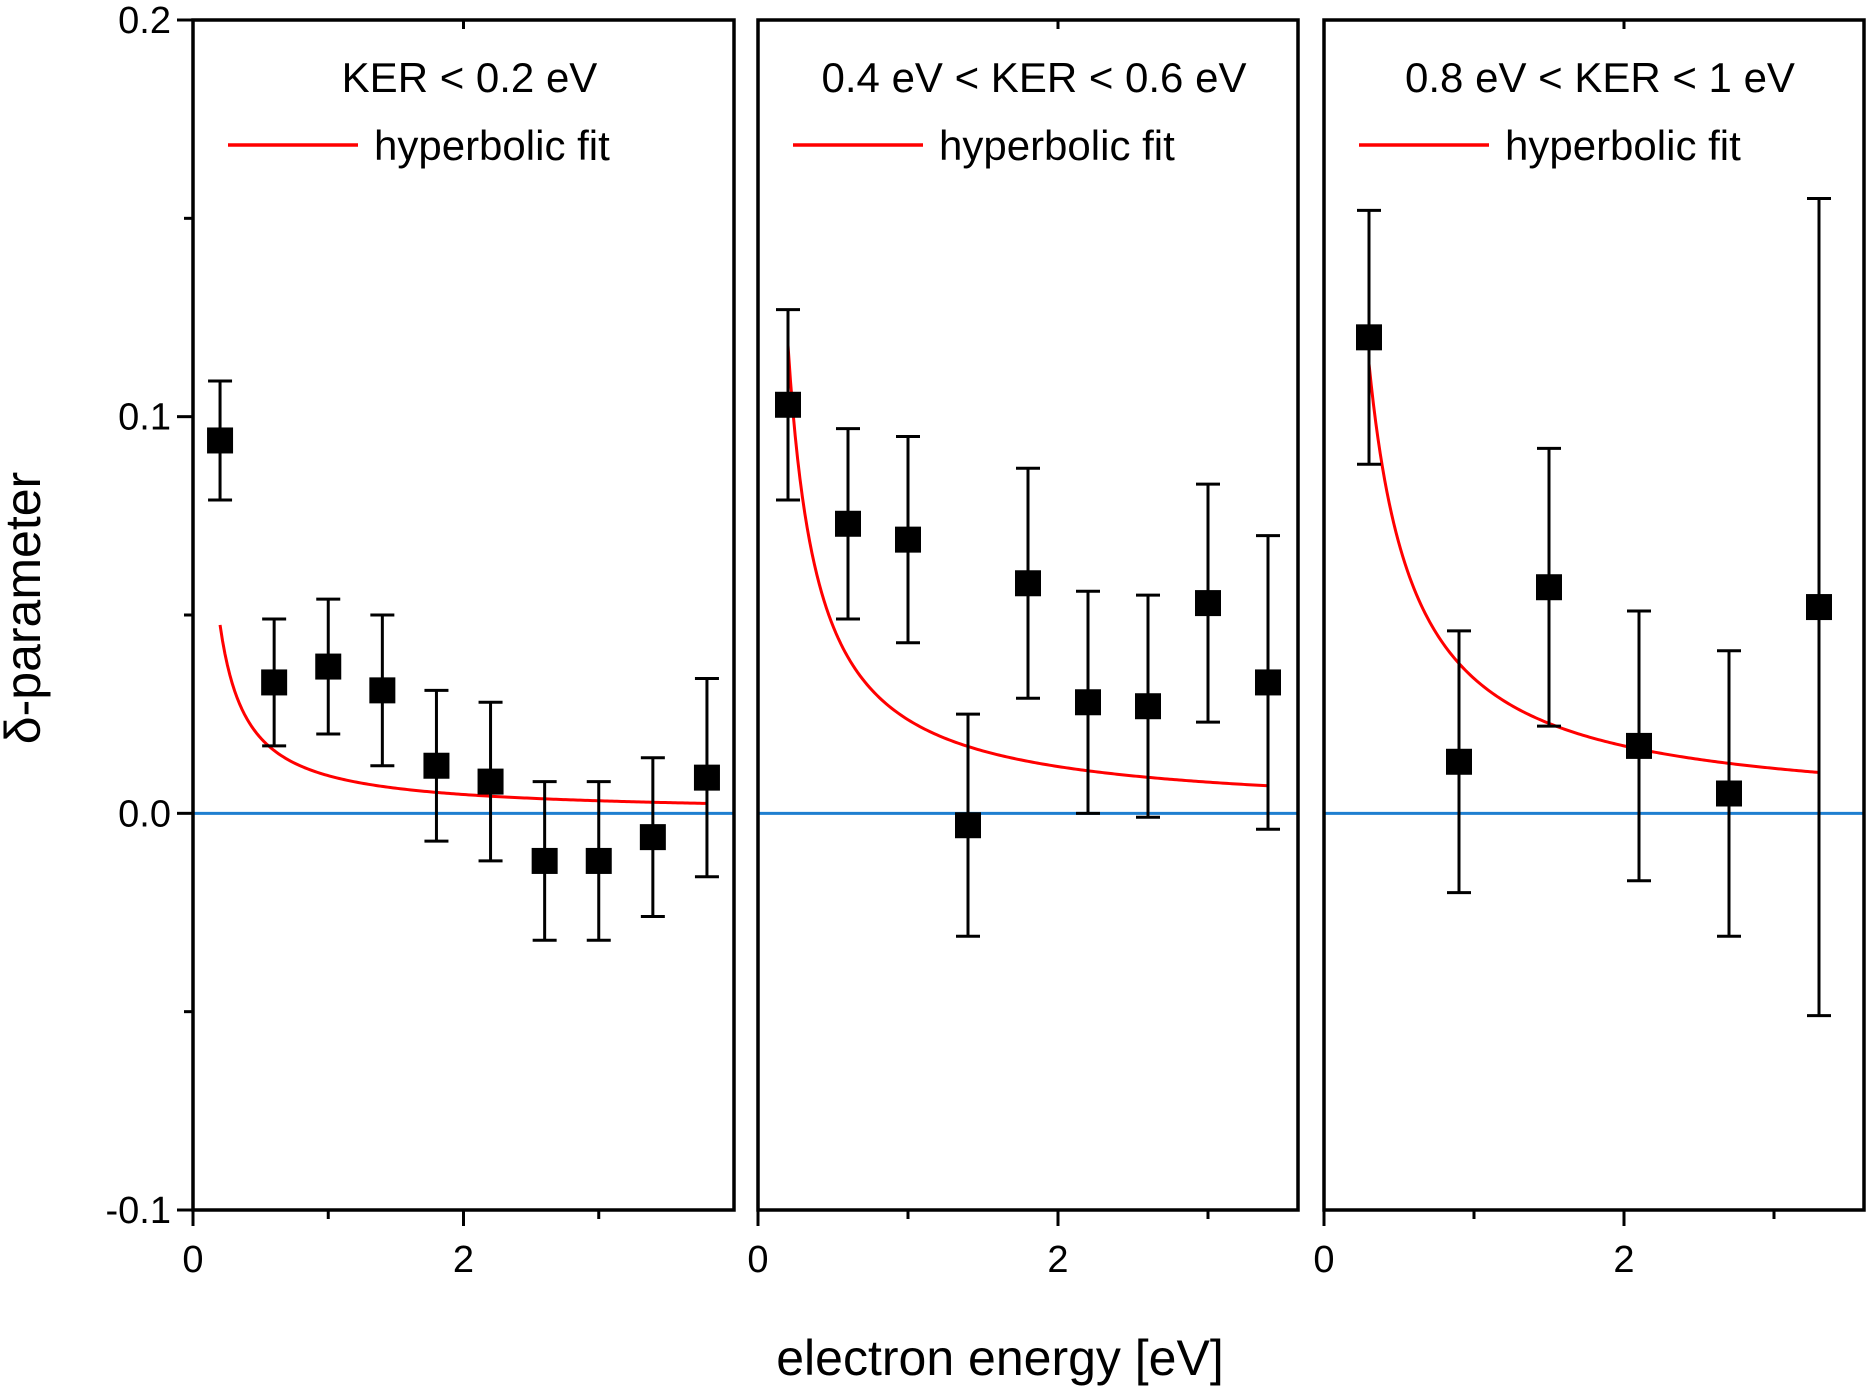 This screenshot has height=1393, width=1868. What do you see at coordinates (144, 418) in the screenshot?
I see `y-tick-label: 0.1` at bounding box center [144, 418].